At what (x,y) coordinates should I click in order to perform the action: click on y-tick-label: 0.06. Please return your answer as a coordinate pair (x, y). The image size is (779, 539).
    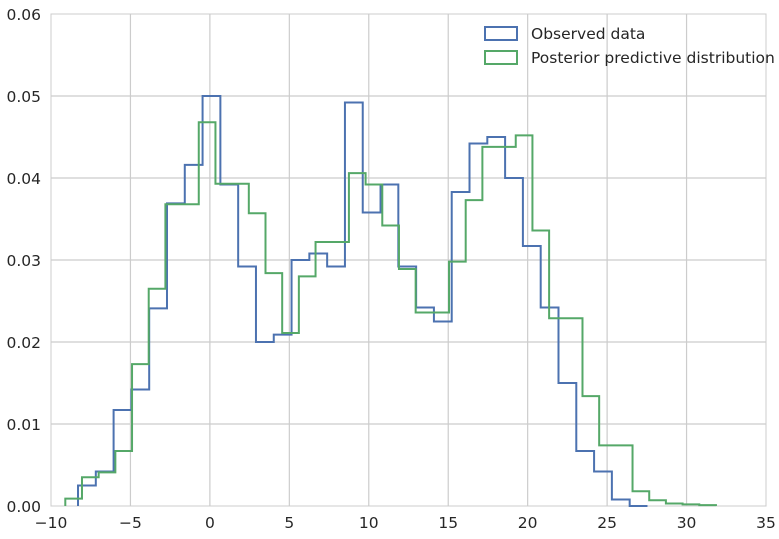
    Looking at the image, I should click on (23, 15).